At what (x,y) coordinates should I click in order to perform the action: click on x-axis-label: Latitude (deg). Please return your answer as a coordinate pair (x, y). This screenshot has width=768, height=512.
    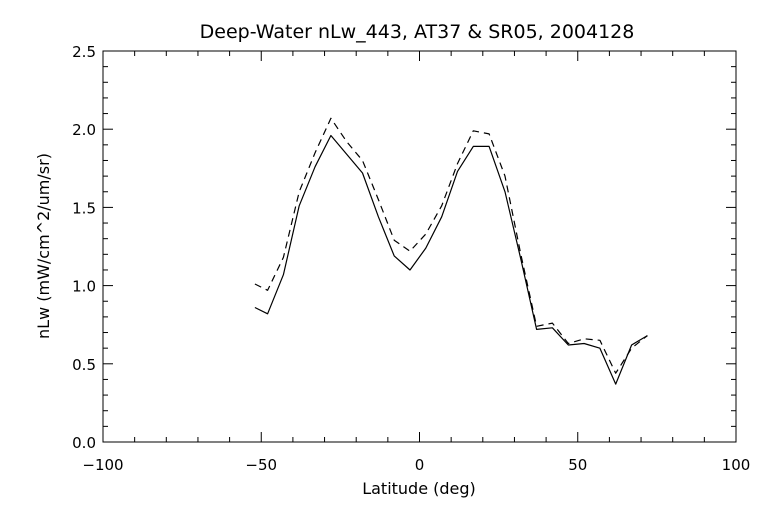
    Looking at the image, I should click on (419, 488).